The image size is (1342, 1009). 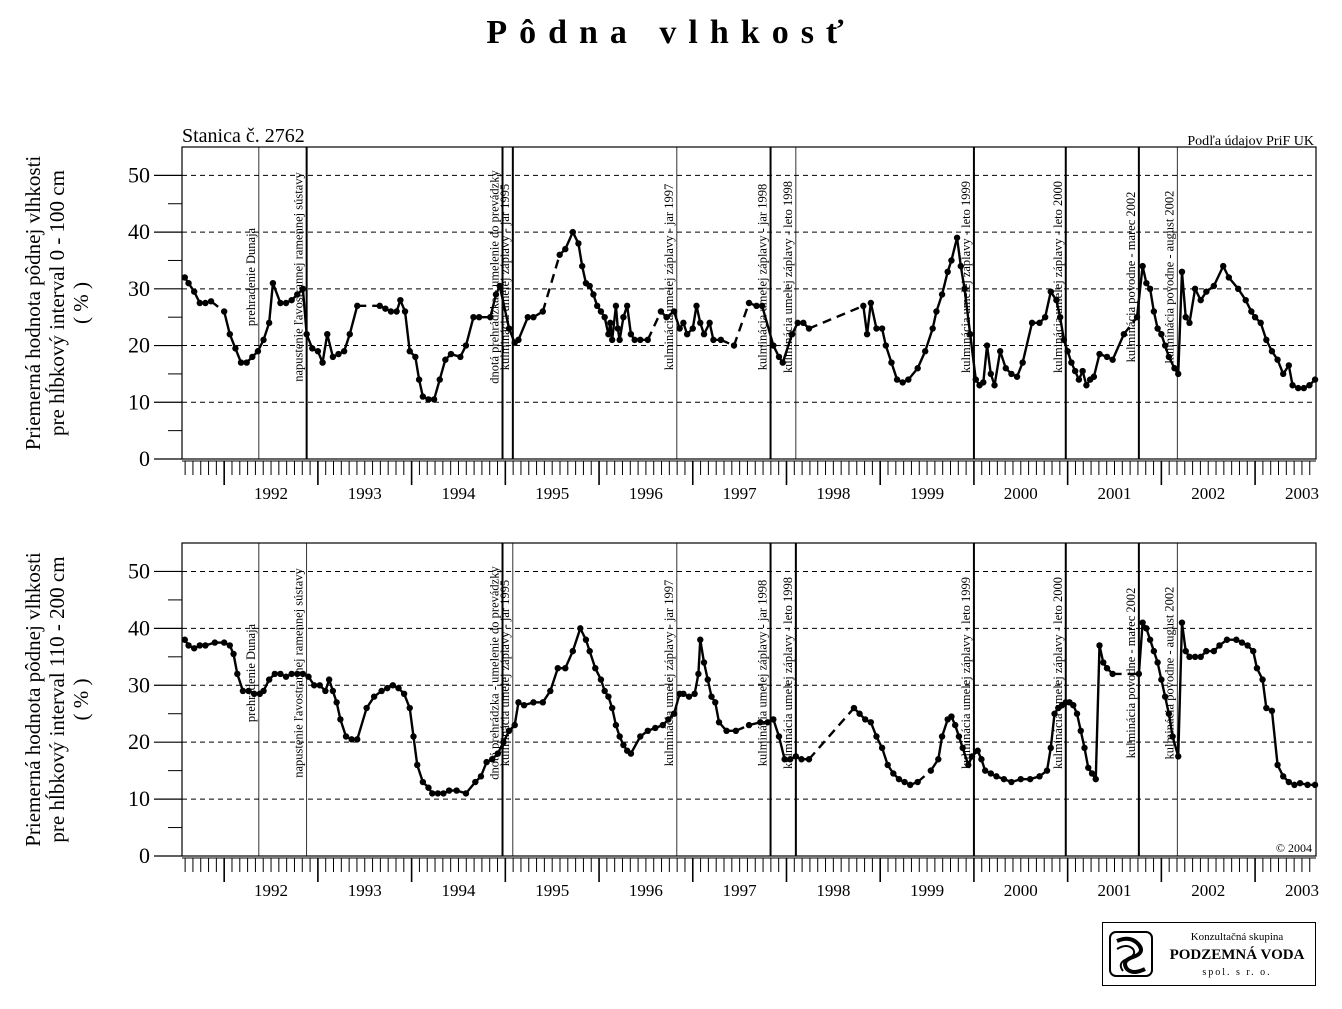 I want to click on y-tick-label: 10, so click(x=139, y=798).